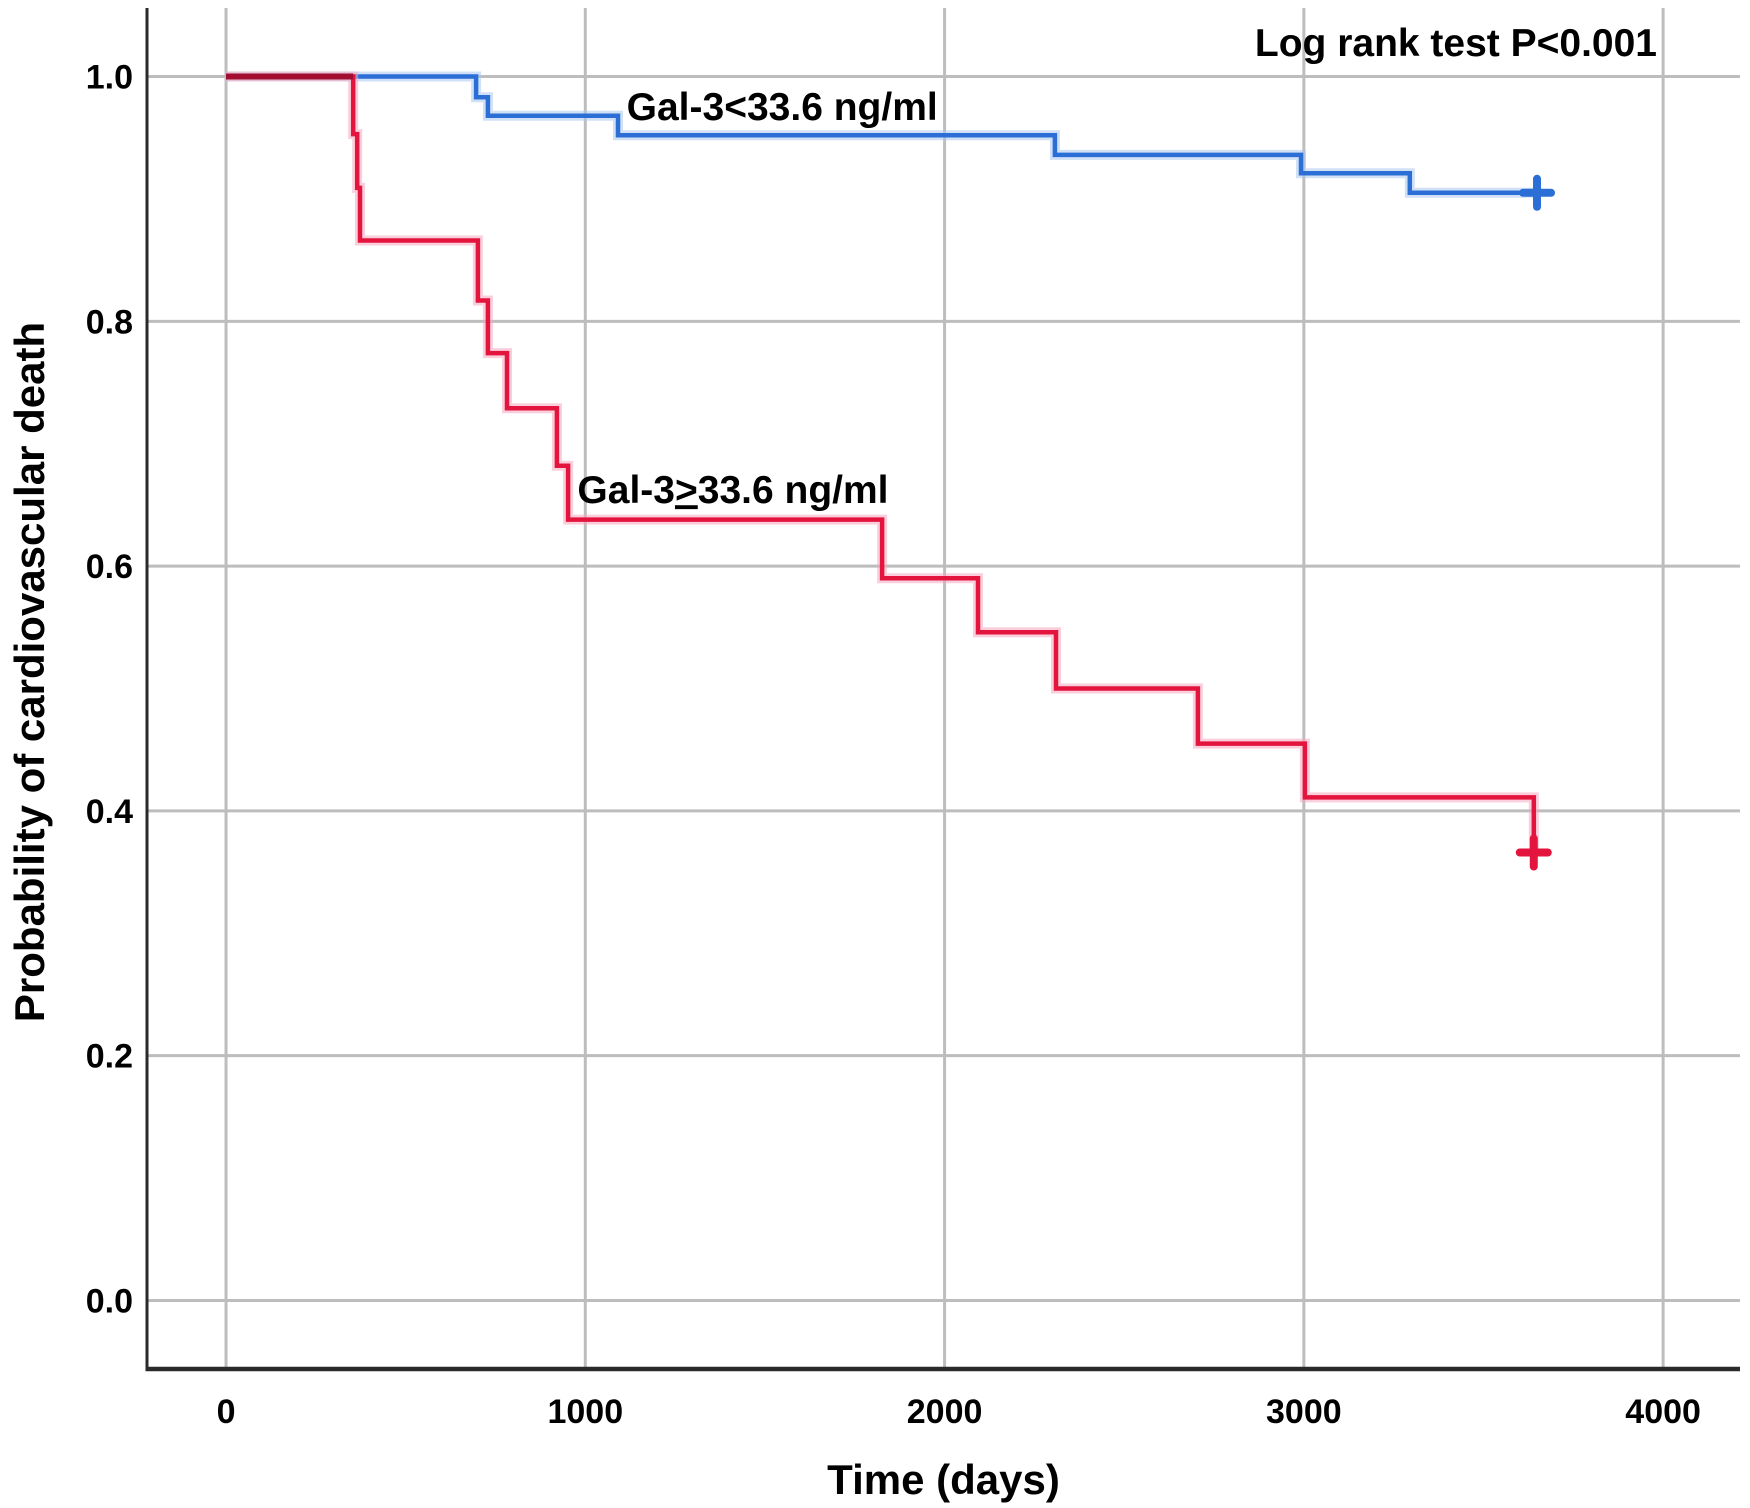 This screenshot has width=1750, height=1508. I want to click on x-tick-label: 2000, so click(945, 1412).